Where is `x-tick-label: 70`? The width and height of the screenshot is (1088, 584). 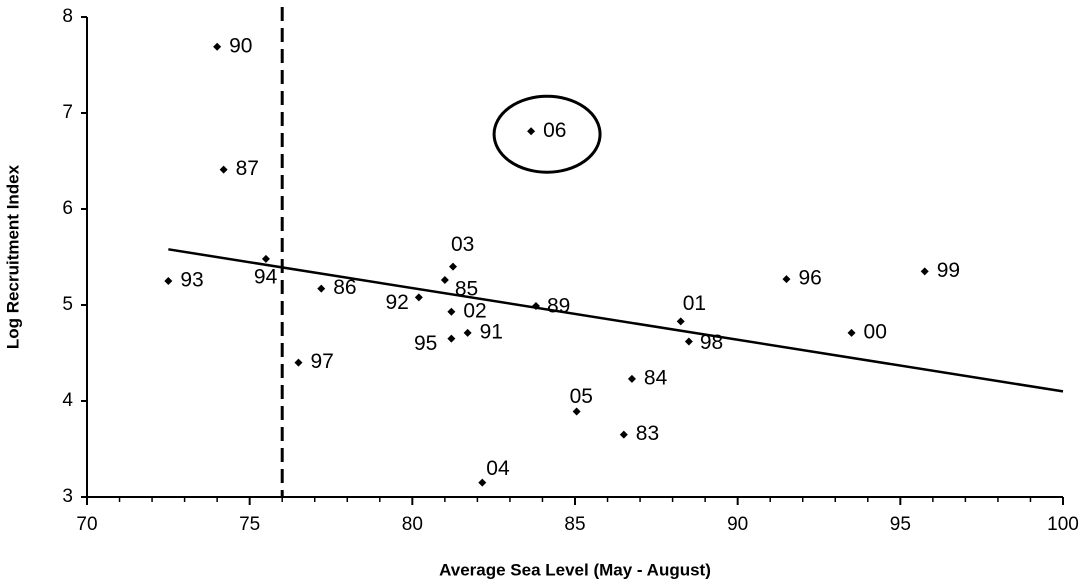 x-tick-label: 70 is located at coordinates (86, 524).